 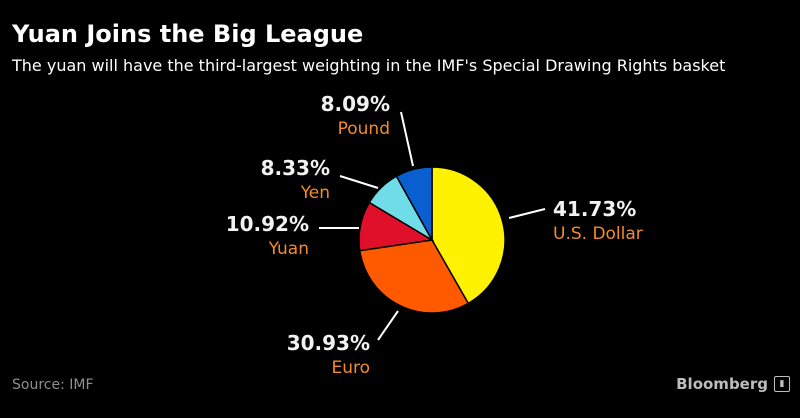 What do you see at coordinates (782, 384) in the screenshot?
I see `bar-chart-icon: ▮` at bounding box center [782, 384].